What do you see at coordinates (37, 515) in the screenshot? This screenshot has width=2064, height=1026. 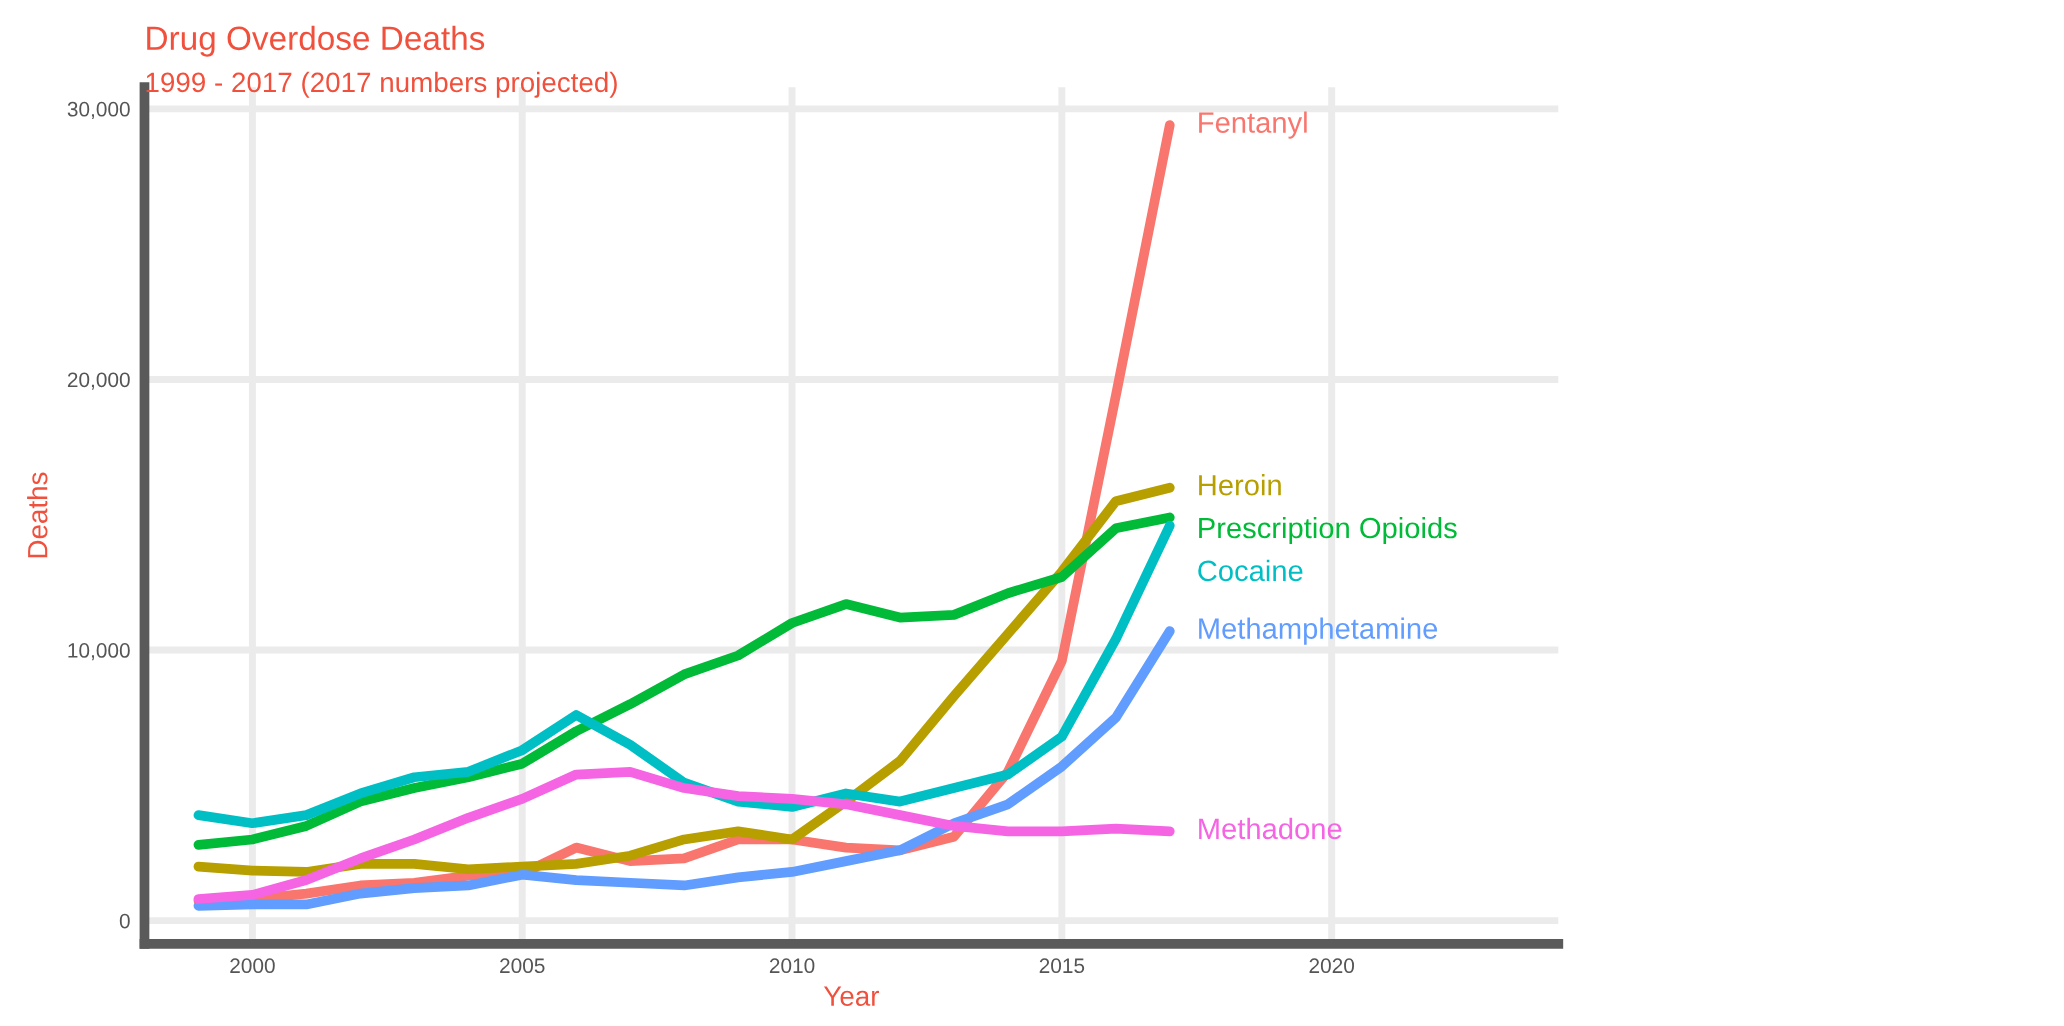 I see `y-axis-title: Deaths` at bounding box center [37, 515].